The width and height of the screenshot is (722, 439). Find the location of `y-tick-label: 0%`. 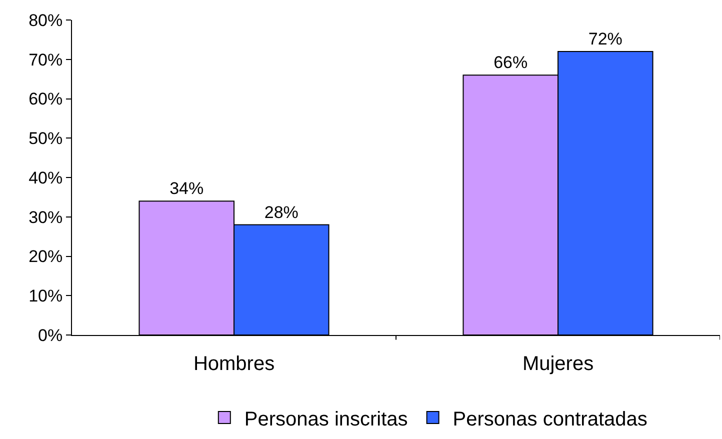

y-tick-label: 0% is located at coordinates (50, 335).